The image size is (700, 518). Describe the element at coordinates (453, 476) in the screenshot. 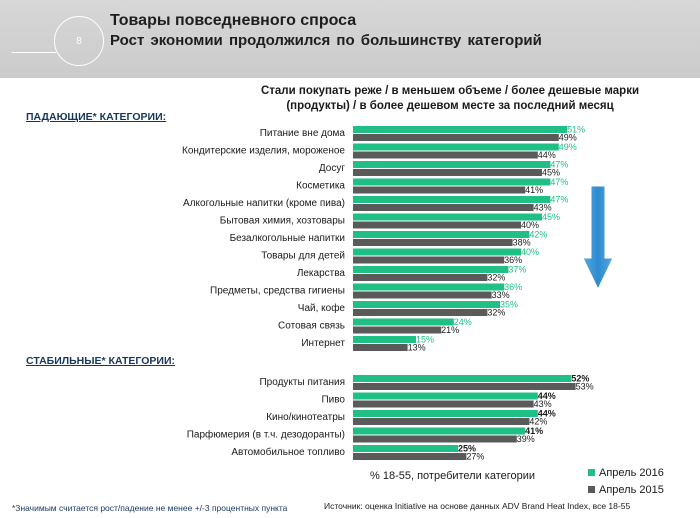

I see `x-axis-label: % 18-55, потребители категории` at that location.